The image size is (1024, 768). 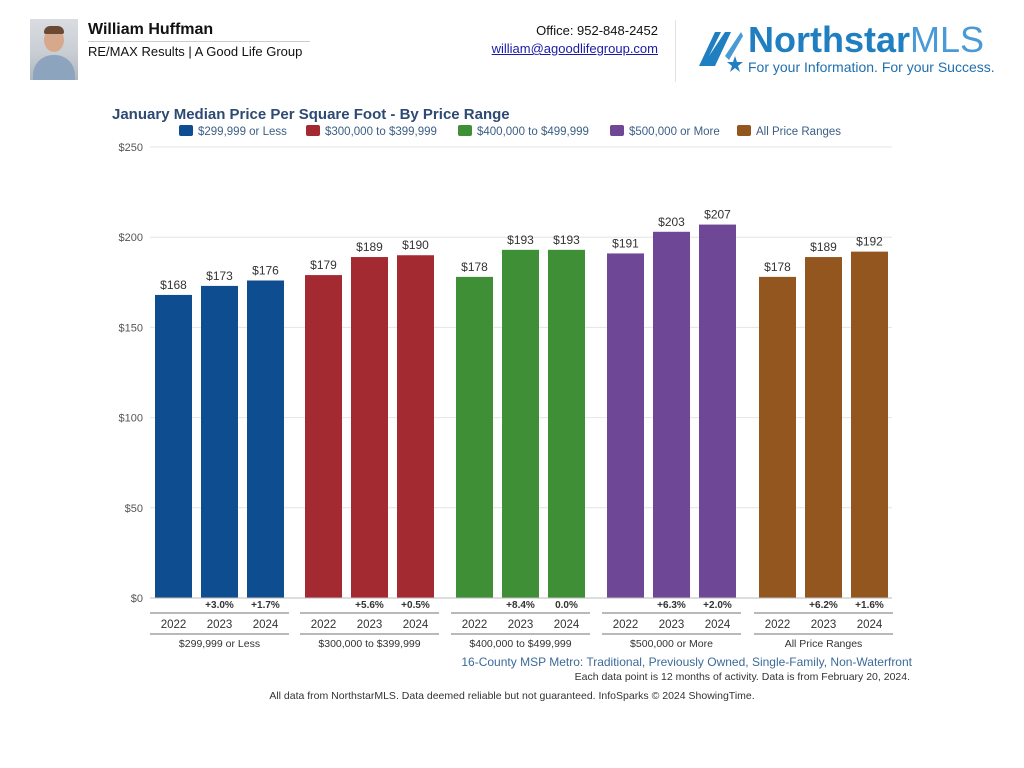 I want to click on percent-change-label: 0.0%, so click(x=566, y=605).